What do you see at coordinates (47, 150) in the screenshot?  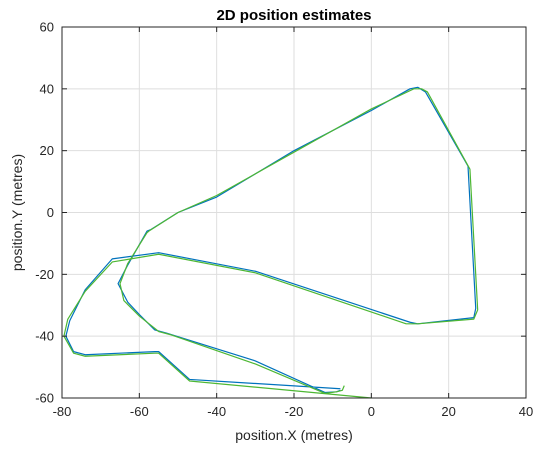 I see `y-tick-label: 20` at bounding box center [47, 150].